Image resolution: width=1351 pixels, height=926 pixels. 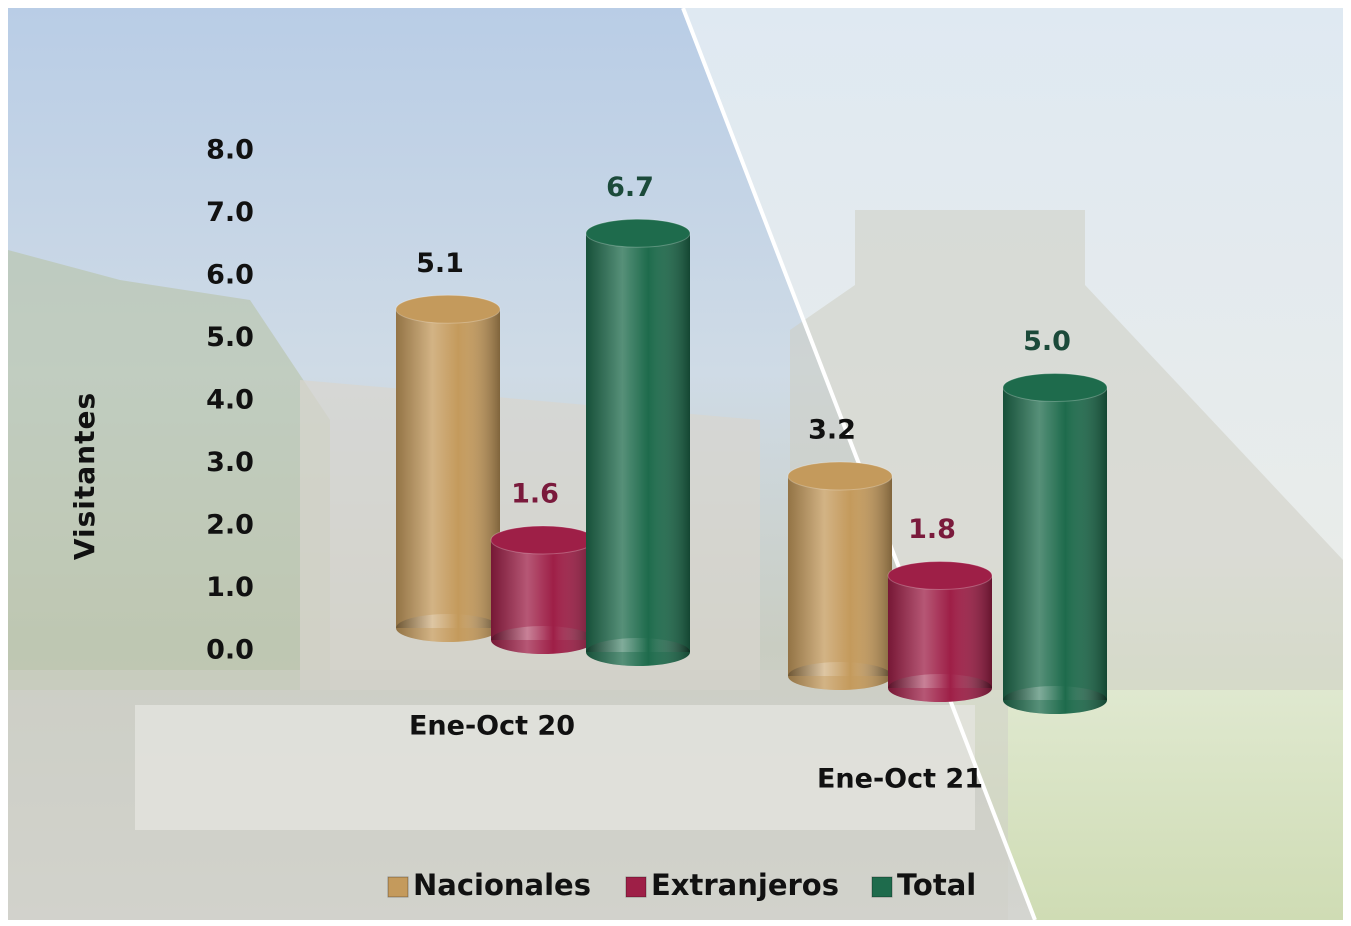 What do you see at coordinates (932, 529) in the screenshot?
I see `value-label: 1.8` at bounding box center [932, 529].